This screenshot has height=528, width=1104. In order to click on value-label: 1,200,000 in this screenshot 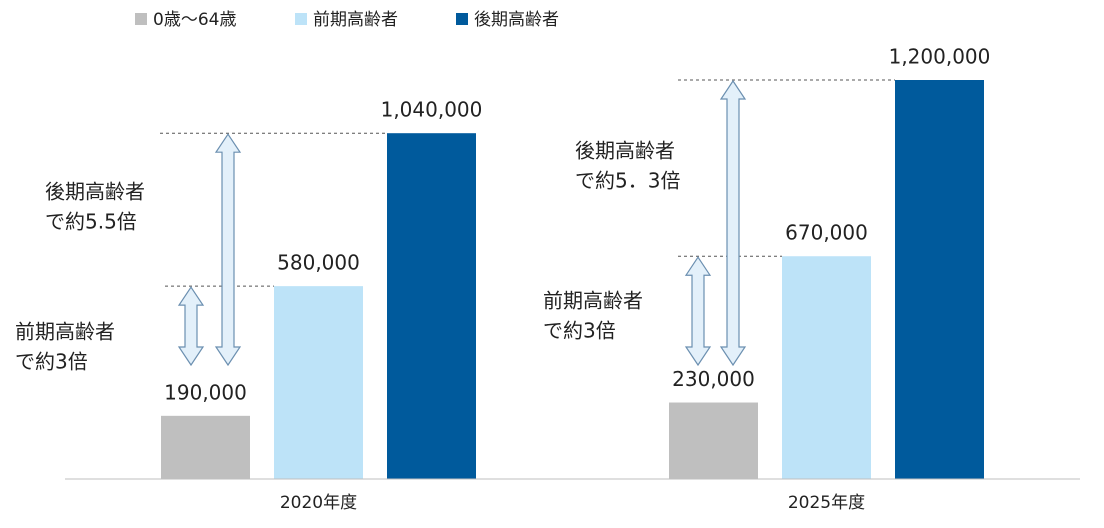, I will do `click(940, 57)`.